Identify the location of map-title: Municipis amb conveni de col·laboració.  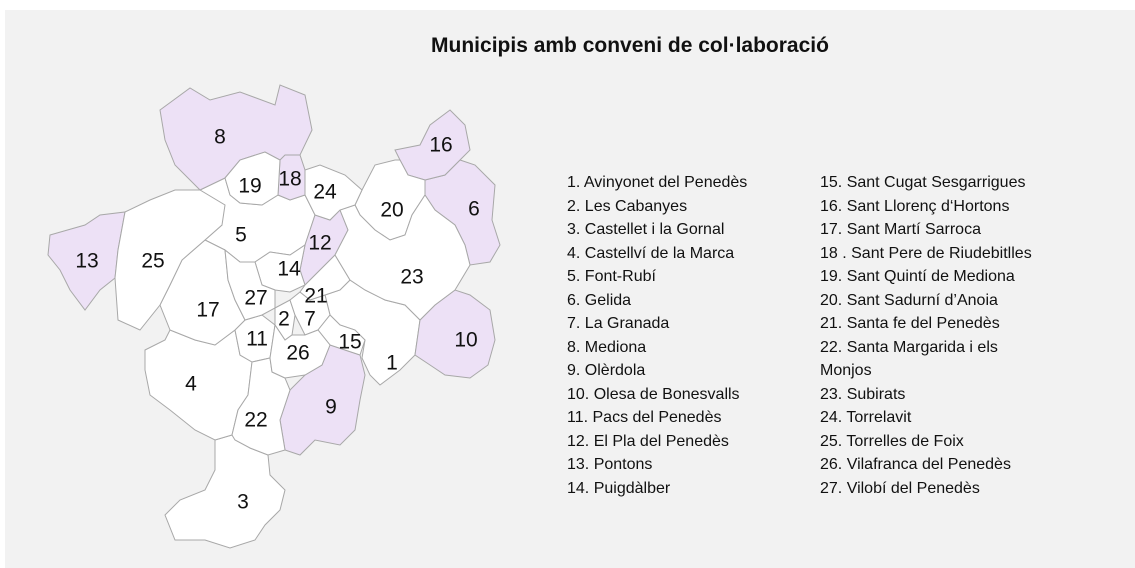
(630, 45).